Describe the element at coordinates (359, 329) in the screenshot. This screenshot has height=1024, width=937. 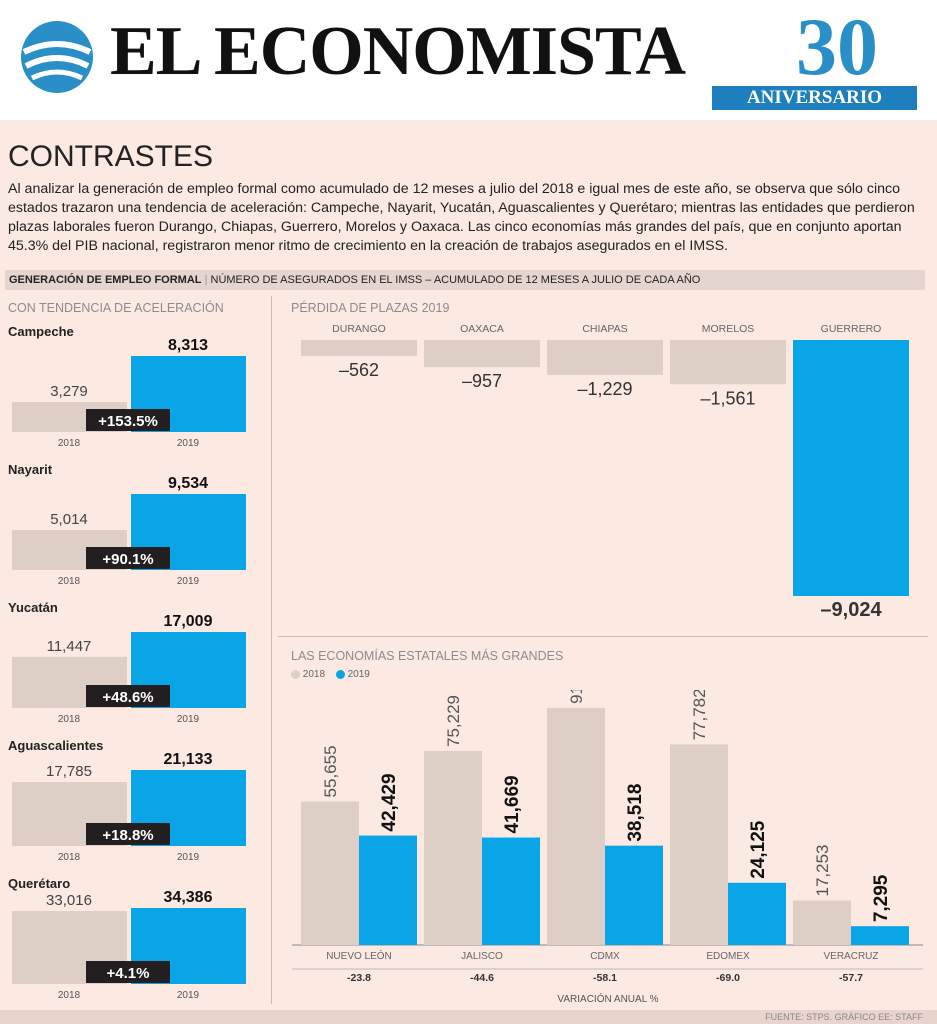
I see `loss-category-label: DURANGO` at that location.